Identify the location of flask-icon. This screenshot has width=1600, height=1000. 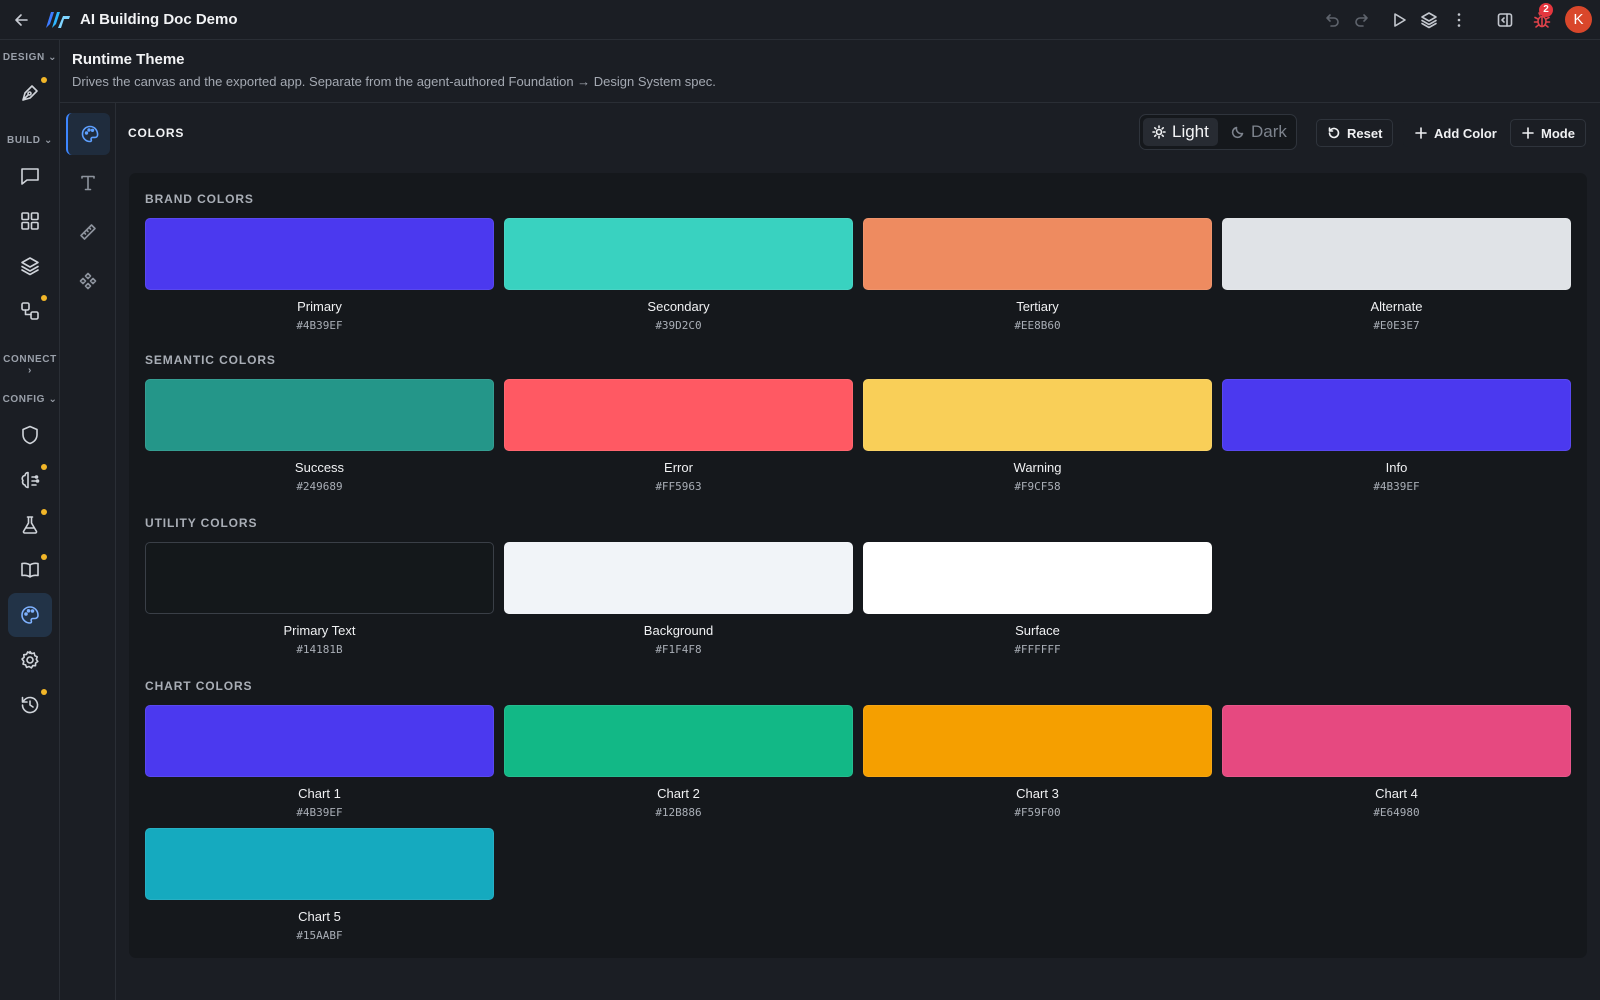
(30, 525).